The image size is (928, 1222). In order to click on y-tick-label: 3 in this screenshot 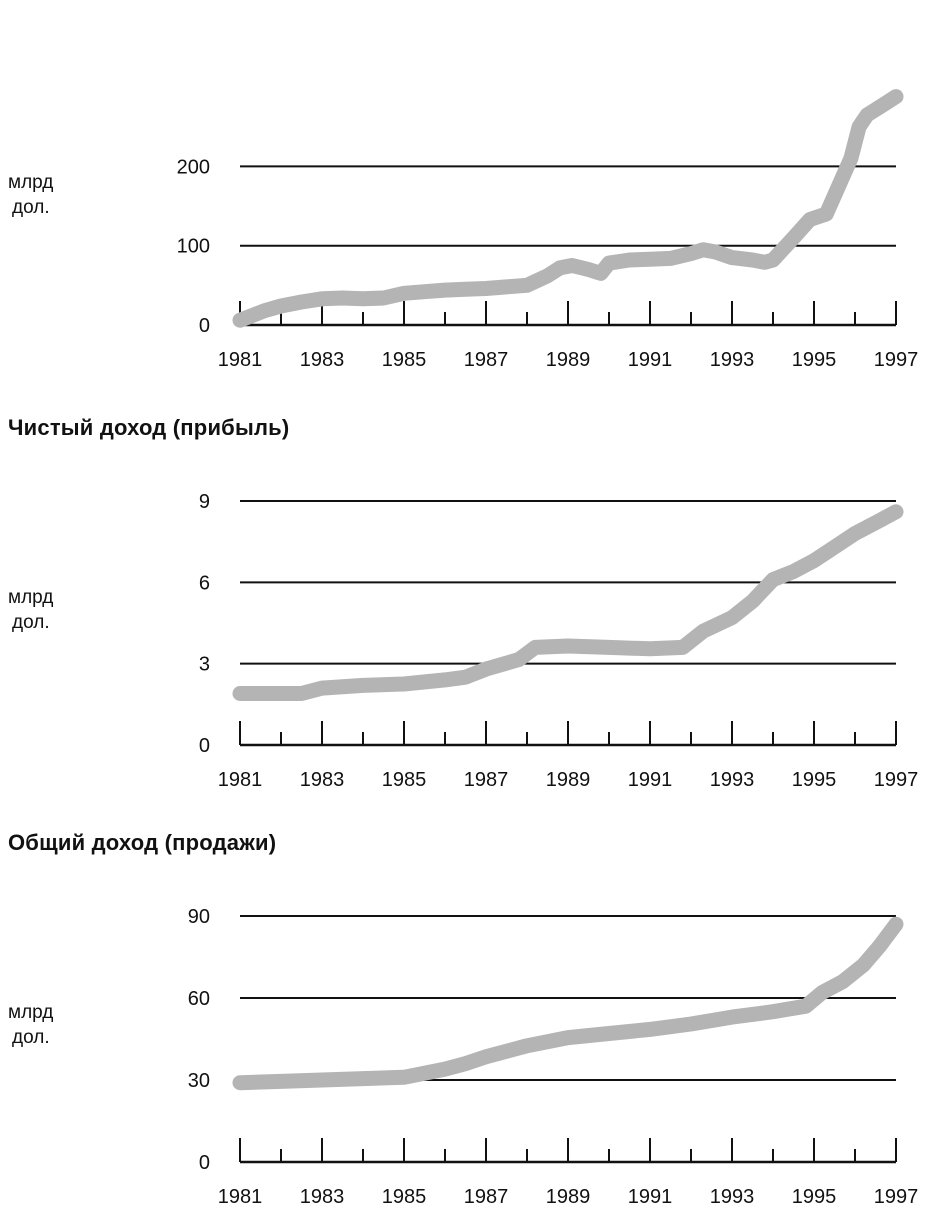, I will do `click(204, 665)`.